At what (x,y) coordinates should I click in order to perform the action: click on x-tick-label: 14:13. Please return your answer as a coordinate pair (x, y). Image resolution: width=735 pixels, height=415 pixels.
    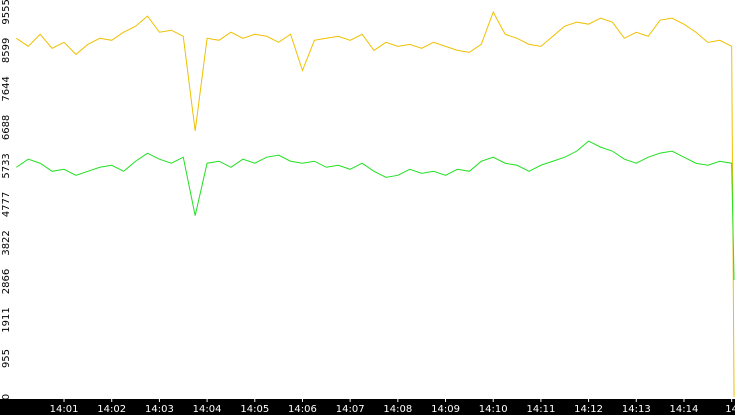
    Looking at the image, I should click on (636, 409).